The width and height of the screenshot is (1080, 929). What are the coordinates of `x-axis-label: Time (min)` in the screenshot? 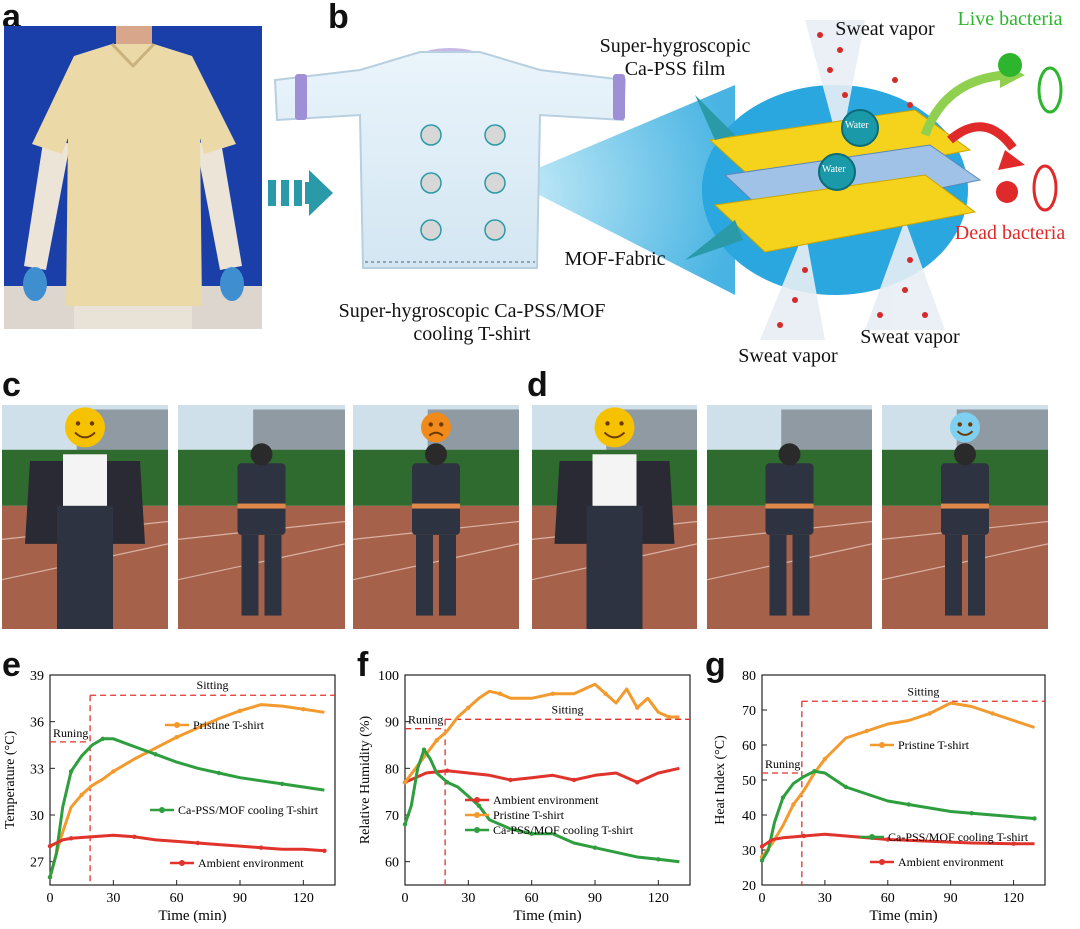 It's located at (192, 916).